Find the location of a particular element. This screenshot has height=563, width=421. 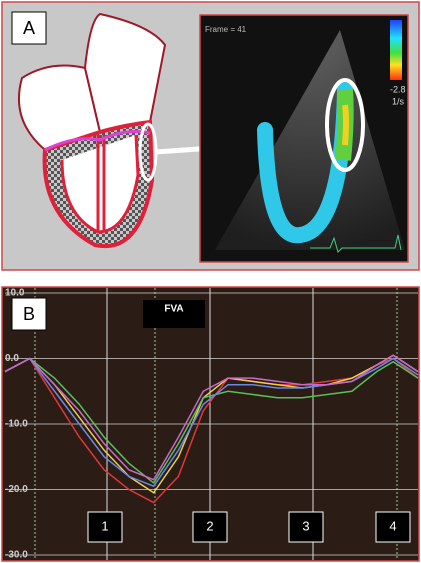

frame-text: Frame = 41 is located at coordinates (226, 29).